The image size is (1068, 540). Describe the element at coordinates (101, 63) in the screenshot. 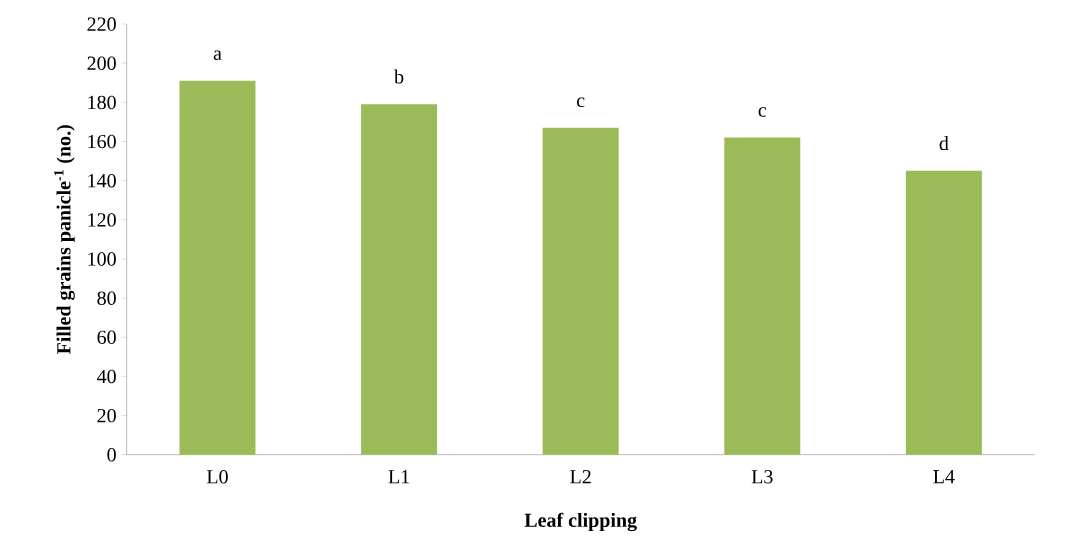

I see `y-tick-label: 200` at that location.